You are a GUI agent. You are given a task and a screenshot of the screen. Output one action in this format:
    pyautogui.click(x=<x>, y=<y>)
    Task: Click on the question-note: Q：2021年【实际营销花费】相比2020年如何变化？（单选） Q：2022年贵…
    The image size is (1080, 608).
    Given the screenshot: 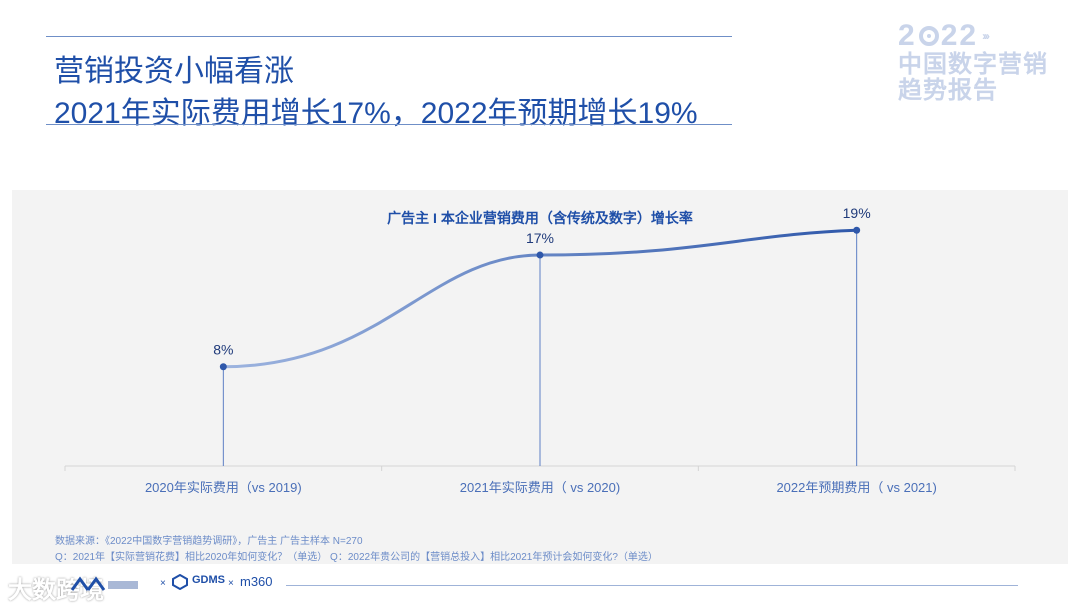 What is the action you would take?
    pyautogui.click(x=356, y=557)
    